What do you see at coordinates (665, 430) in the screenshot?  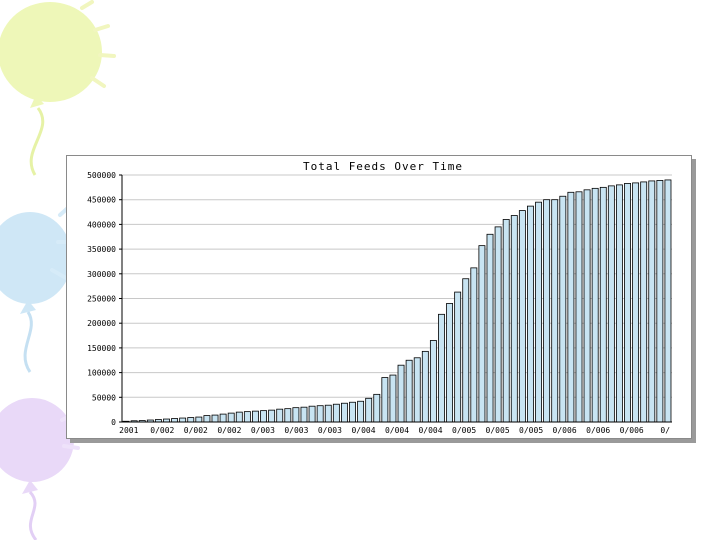 I see `x-tick-label: 0/` at bounding box center [665, 430].